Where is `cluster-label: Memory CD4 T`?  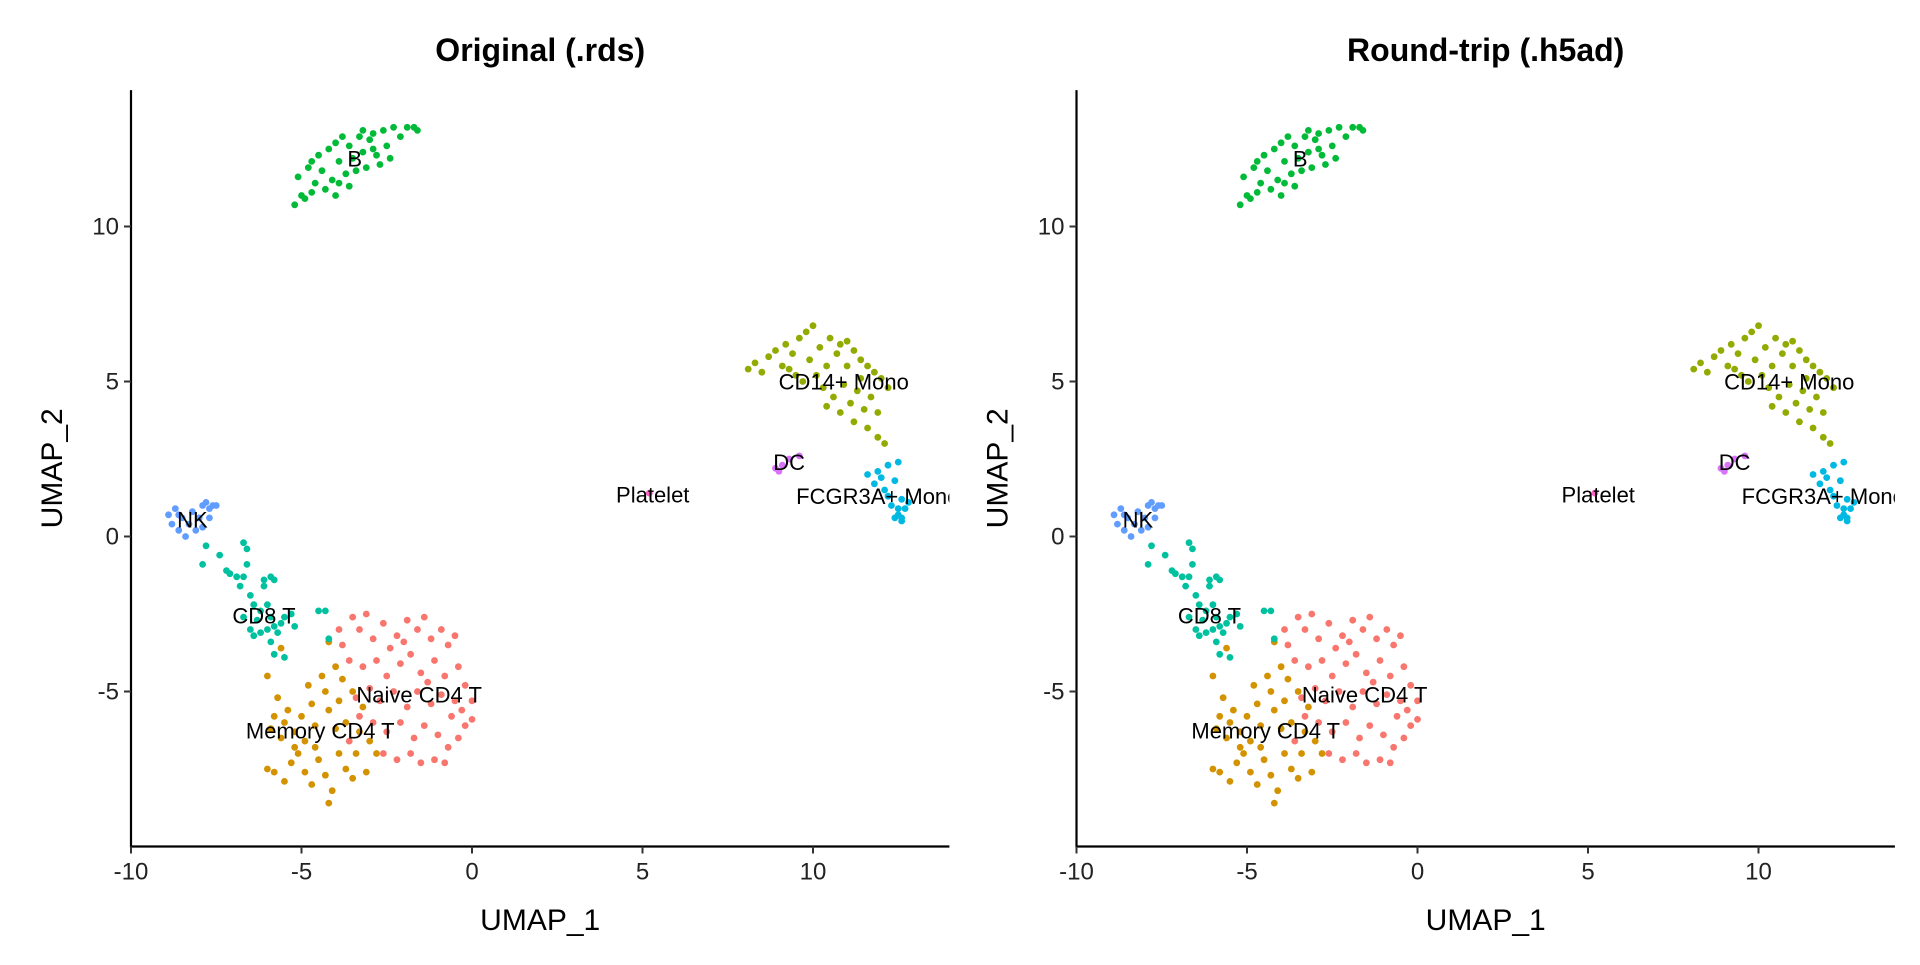
cluster-label: Memory CD4 T is located at coordinates (320, 730).